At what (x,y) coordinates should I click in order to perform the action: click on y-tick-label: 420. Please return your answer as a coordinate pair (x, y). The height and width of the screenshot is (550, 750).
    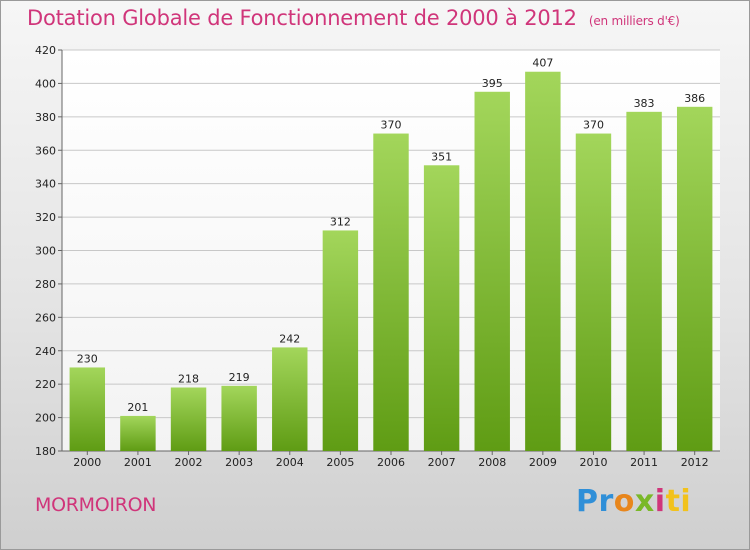
    Looking at the image, I should click on (45, 50).